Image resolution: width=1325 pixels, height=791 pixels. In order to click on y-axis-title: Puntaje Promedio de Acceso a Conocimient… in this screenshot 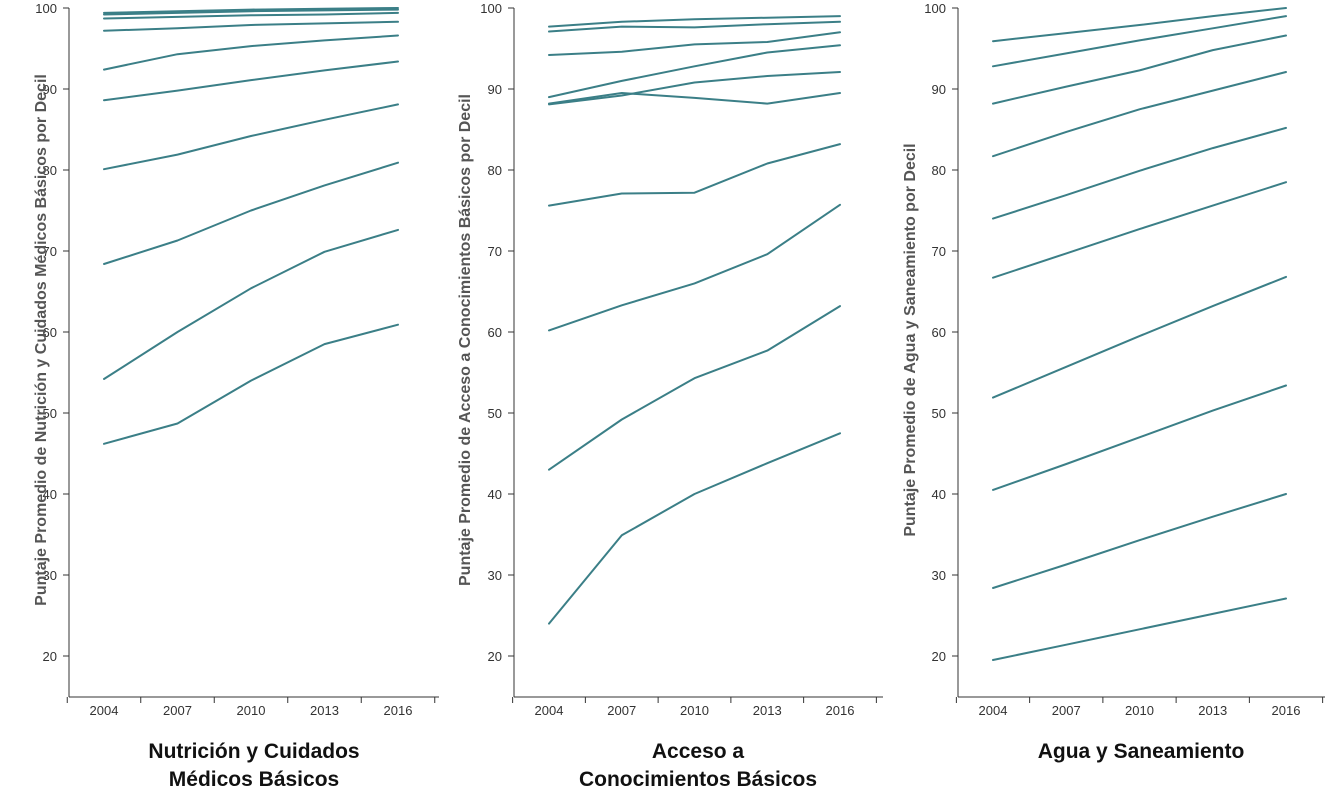, I will do `click(465, 340)`.